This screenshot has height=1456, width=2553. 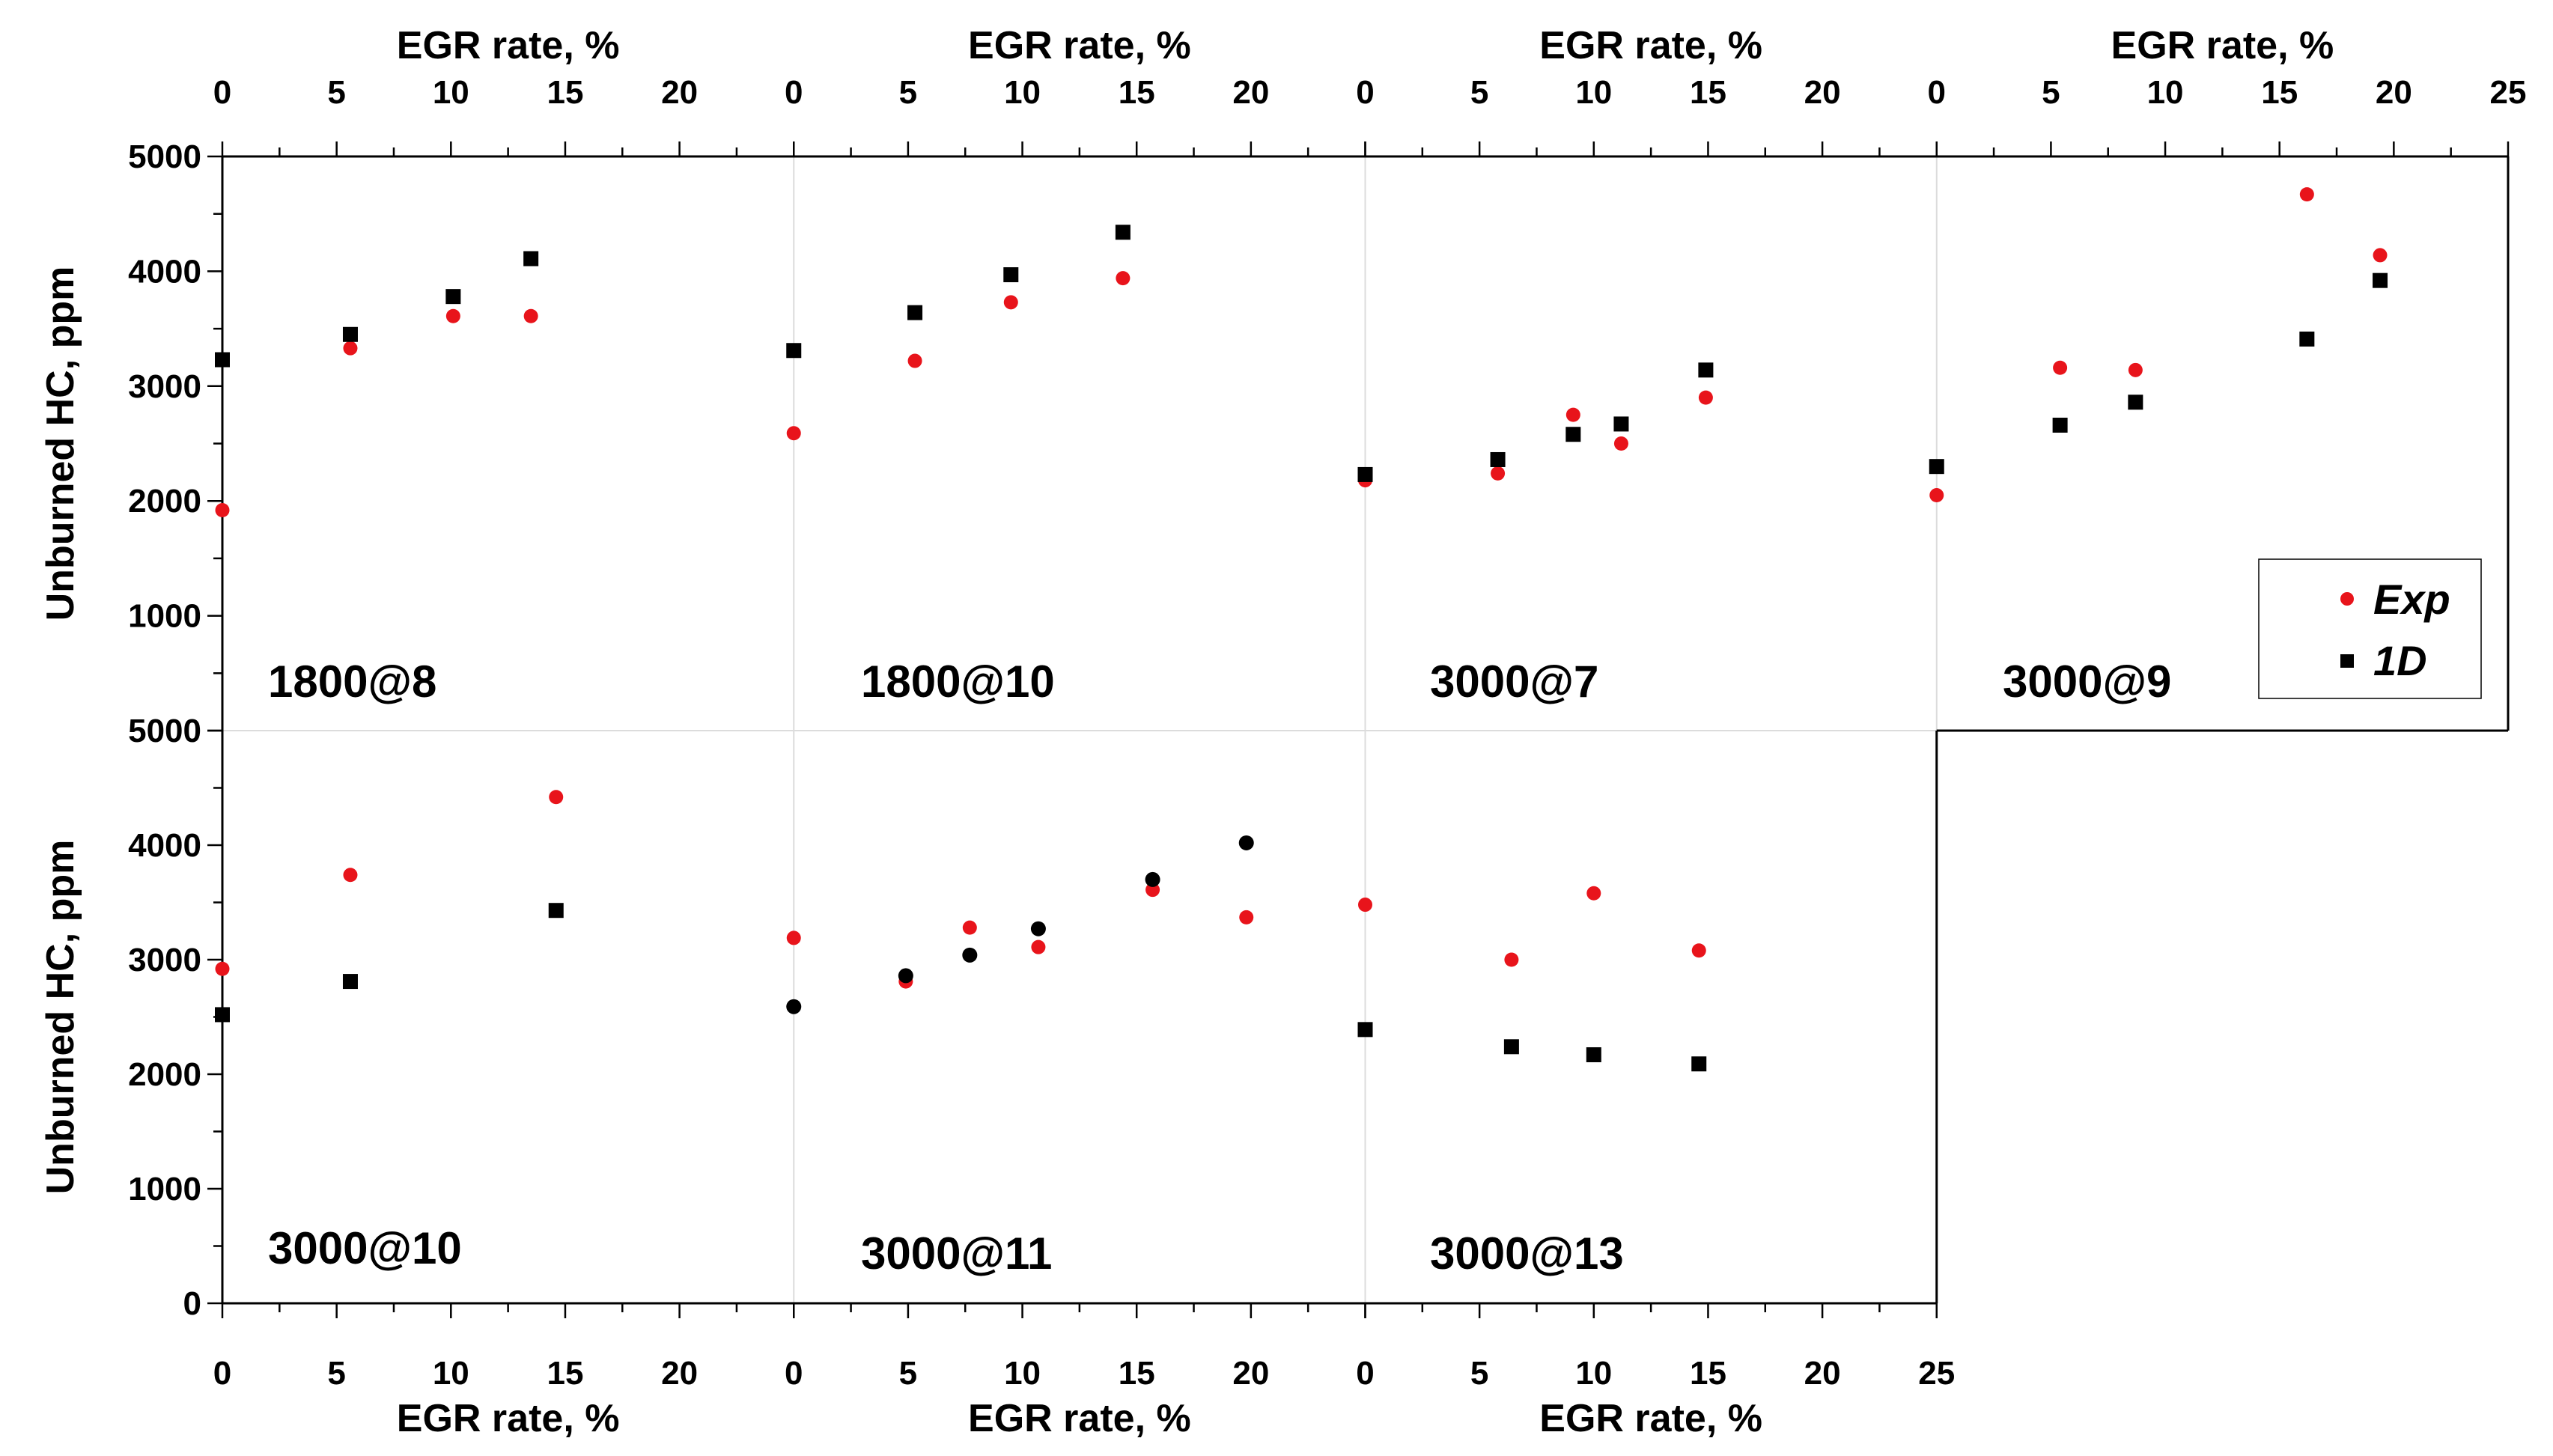 What do you see at coordinates (352, 682) in the screenshot?
I see `panel-label: 1800@8` at bounding box center [352, 682].